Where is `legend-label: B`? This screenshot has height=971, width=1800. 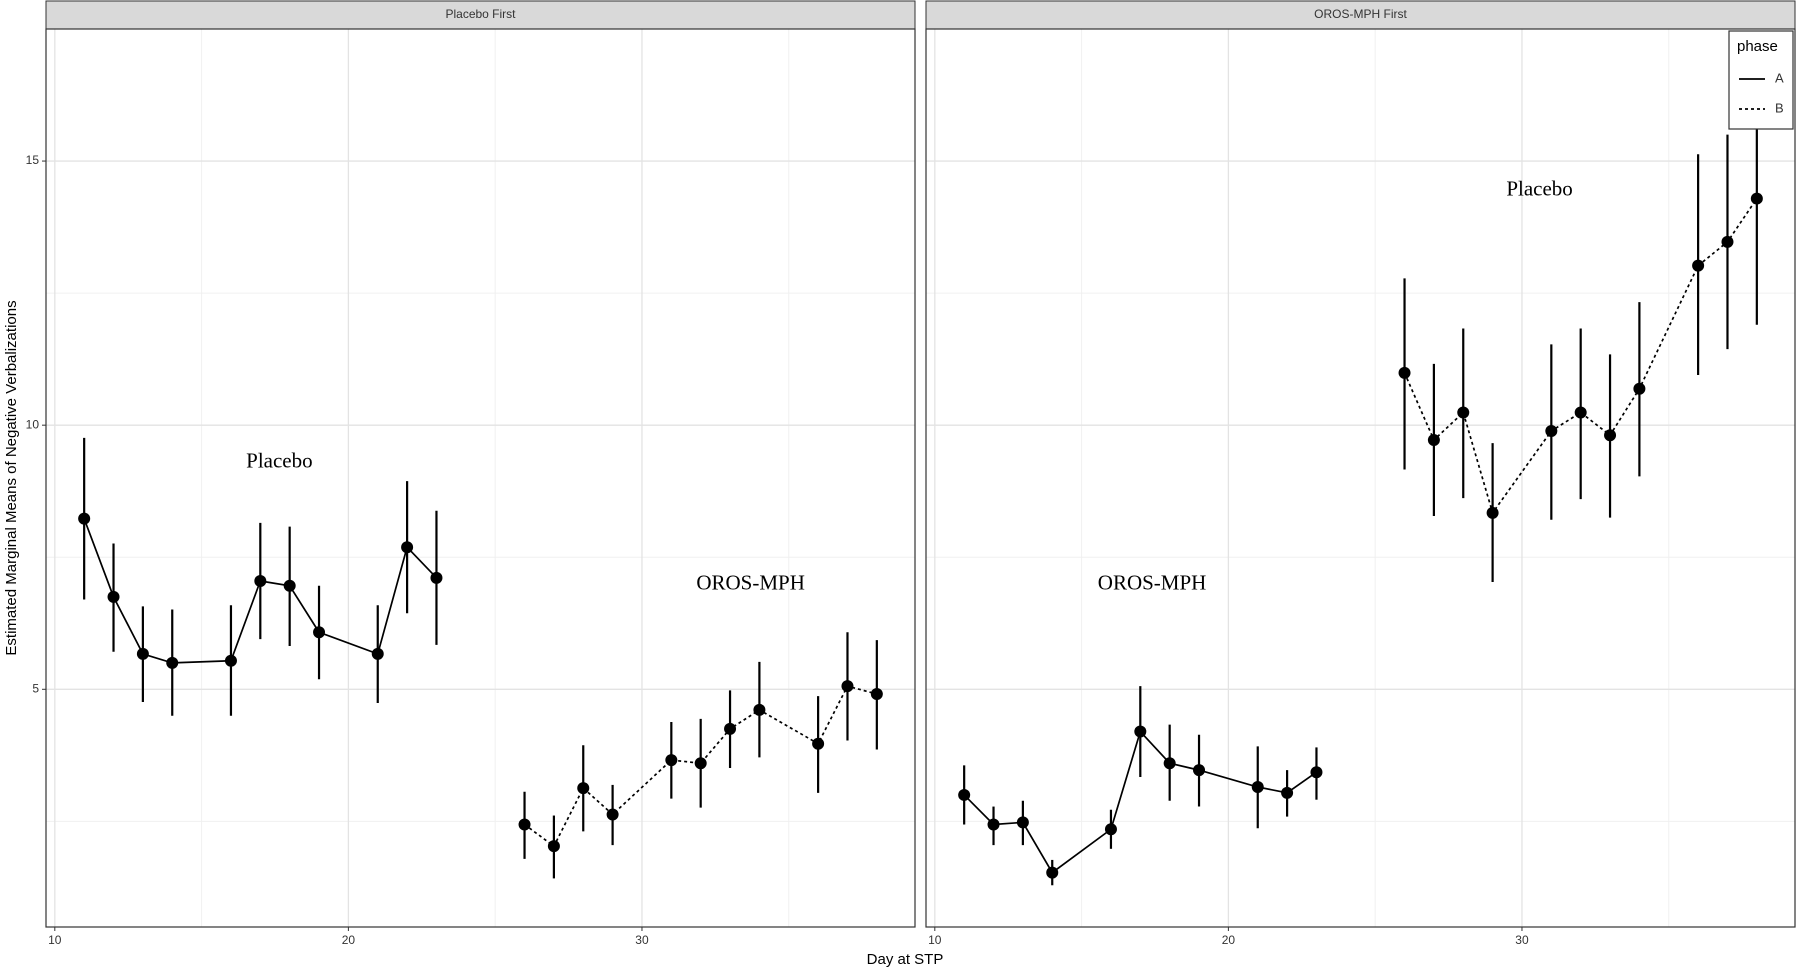 legend-label: B is located at coordinates (1779, 107).